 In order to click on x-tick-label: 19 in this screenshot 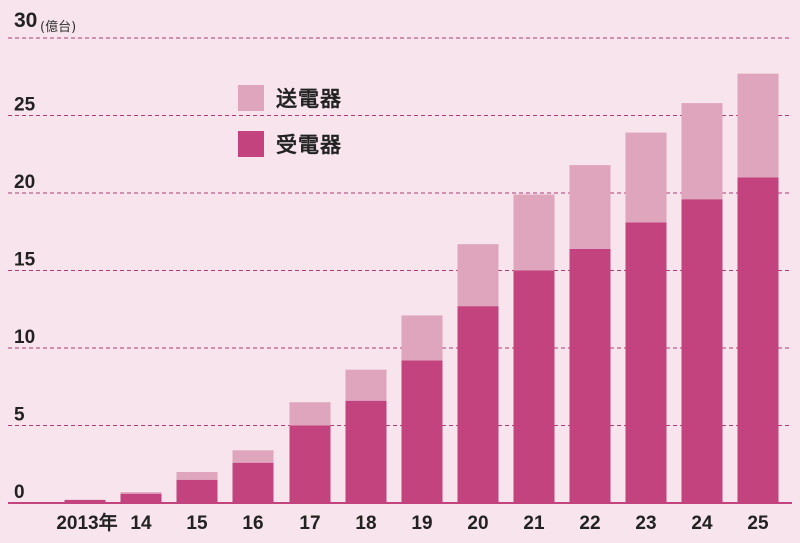, I will do `click(421, 523)`.